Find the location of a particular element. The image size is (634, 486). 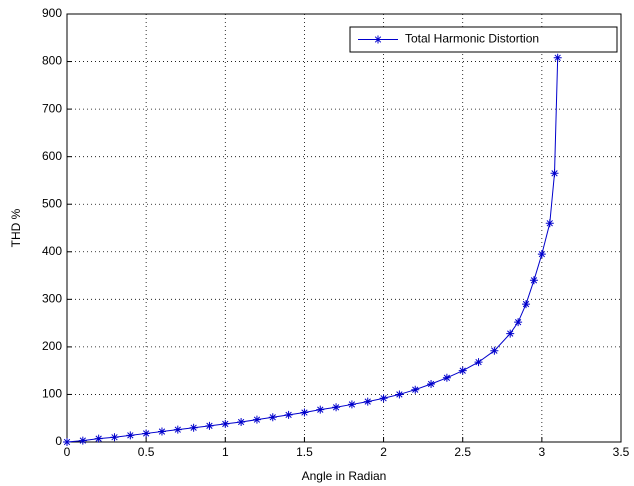

x-tick-label: 0.5 is located at coordinates (146, 452).